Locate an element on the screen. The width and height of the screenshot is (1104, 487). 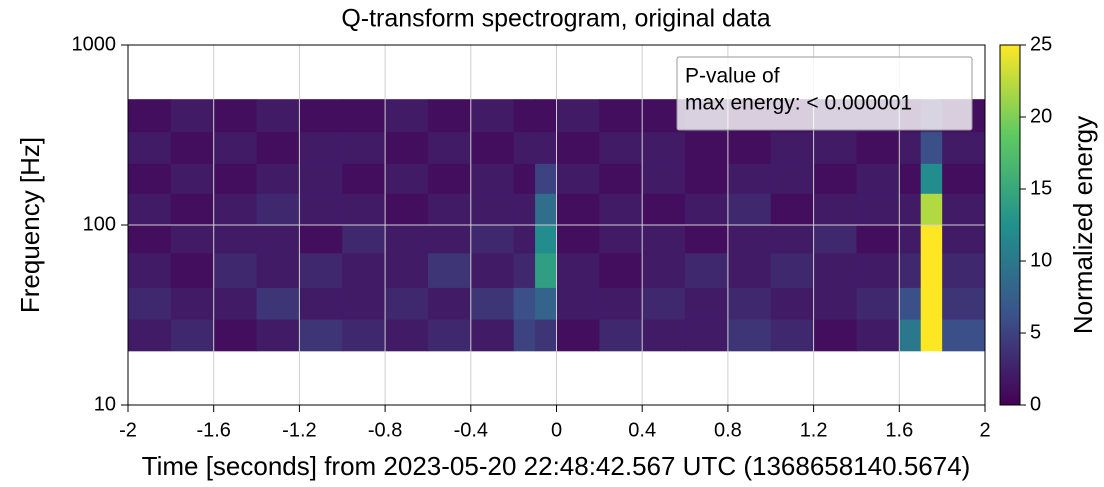
colorbar is located at coordinates (1010, 225).